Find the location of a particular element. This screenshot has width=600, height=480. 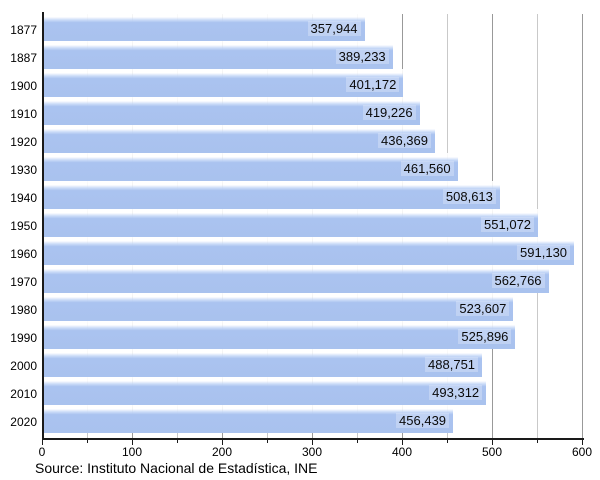

bar-1960: 591,130 is located at coordinates (309, 251).